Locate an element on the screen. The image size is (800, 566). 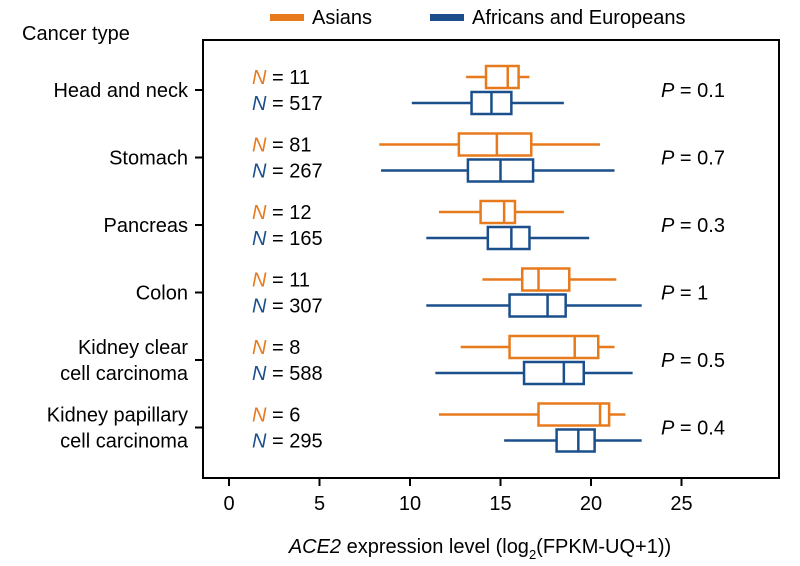
box-head-and-neck-asians is located at coordinates (502, 77).